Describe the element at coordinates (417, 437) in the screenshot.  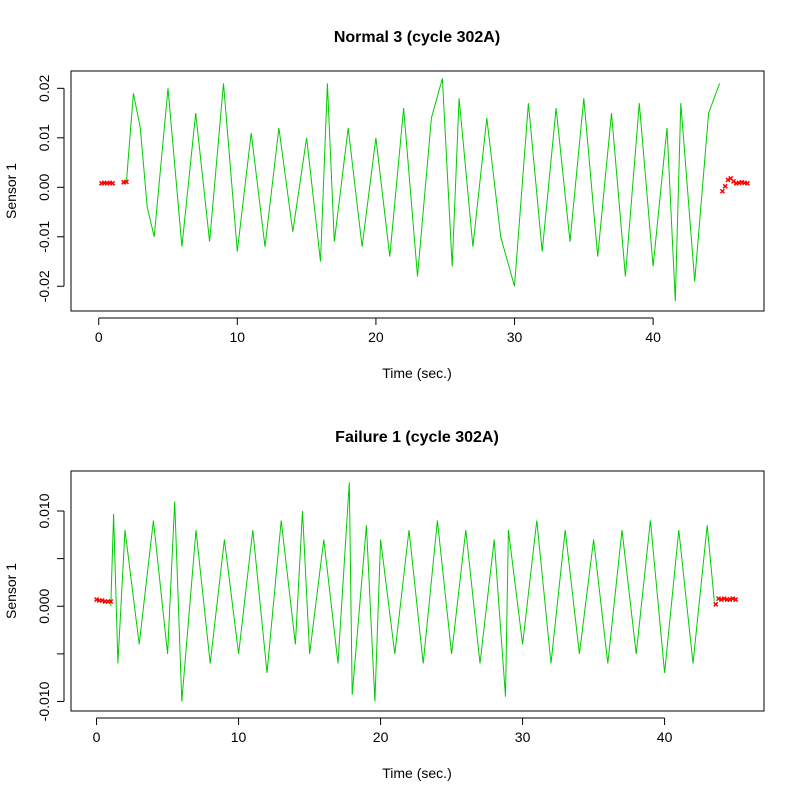
I see `chart-title: Failure 1 (cycle 302A)` at that location.